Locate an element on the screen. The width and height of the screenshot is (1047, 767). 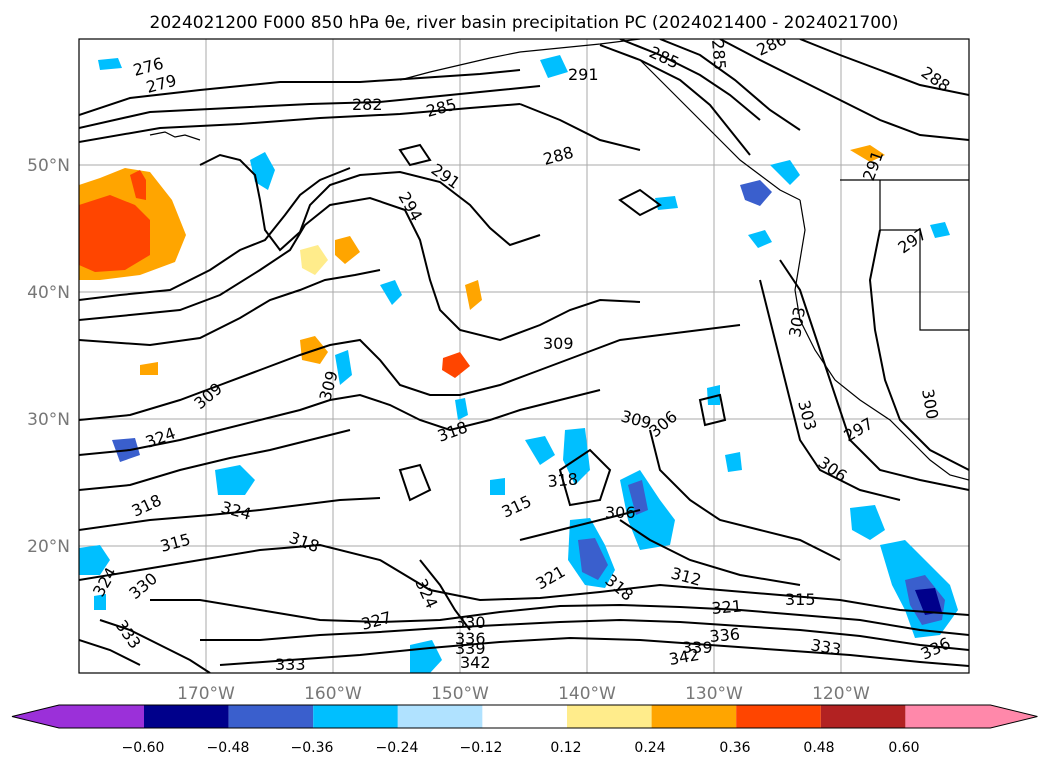
lat-label: 50°N is located at coordinates (48, 166).